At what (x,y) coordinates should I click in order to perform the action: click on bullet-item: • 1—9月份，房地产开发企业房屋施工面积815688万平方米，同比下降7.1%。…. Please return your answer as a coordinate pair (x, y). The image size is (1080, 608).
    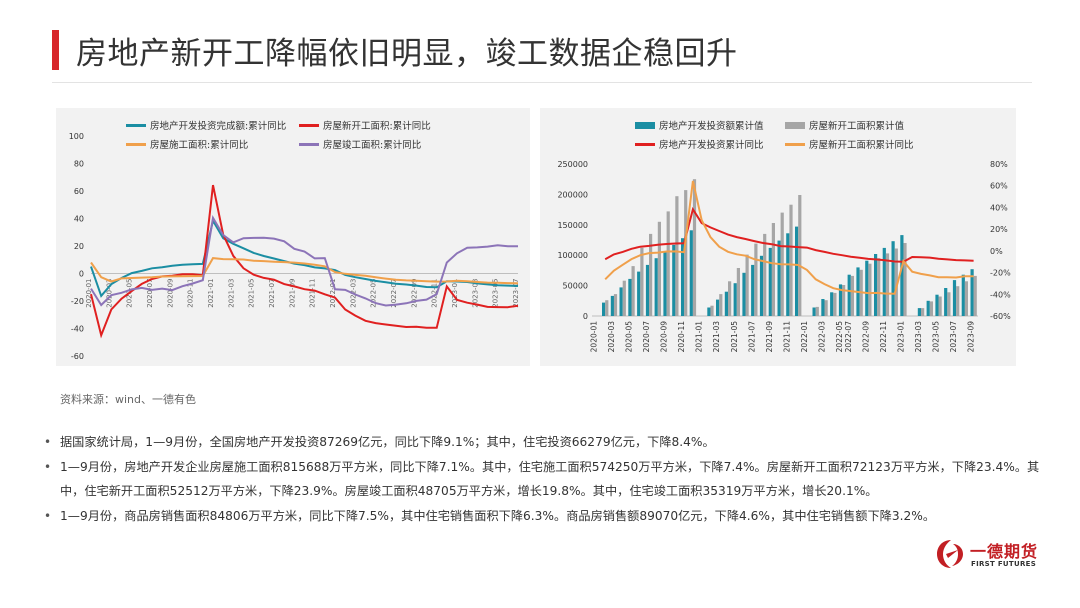
    Looking at the image, I should click on (547, 479).